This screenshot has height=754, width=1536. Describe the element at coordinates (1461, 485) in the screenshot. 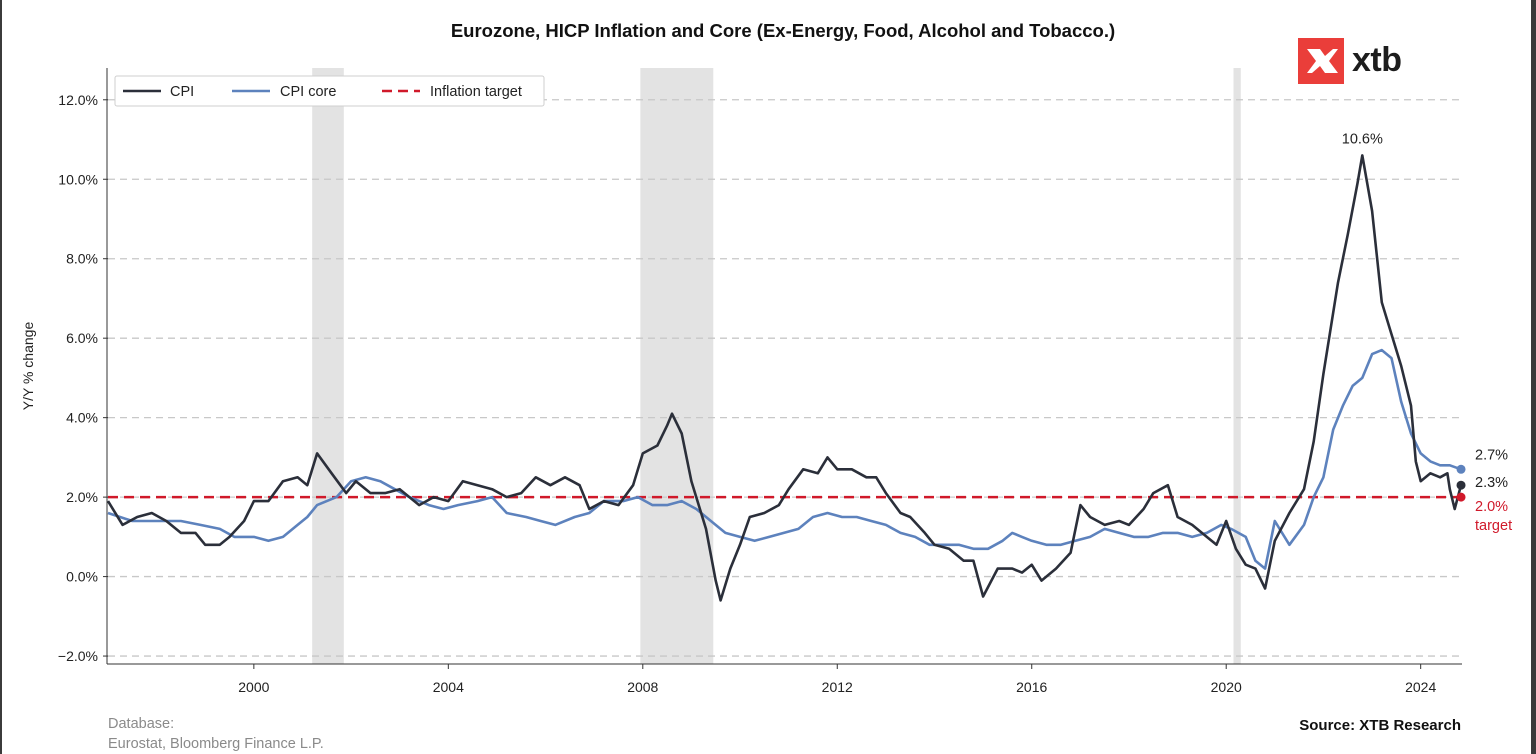

I see `cpi-end-point` at that location.